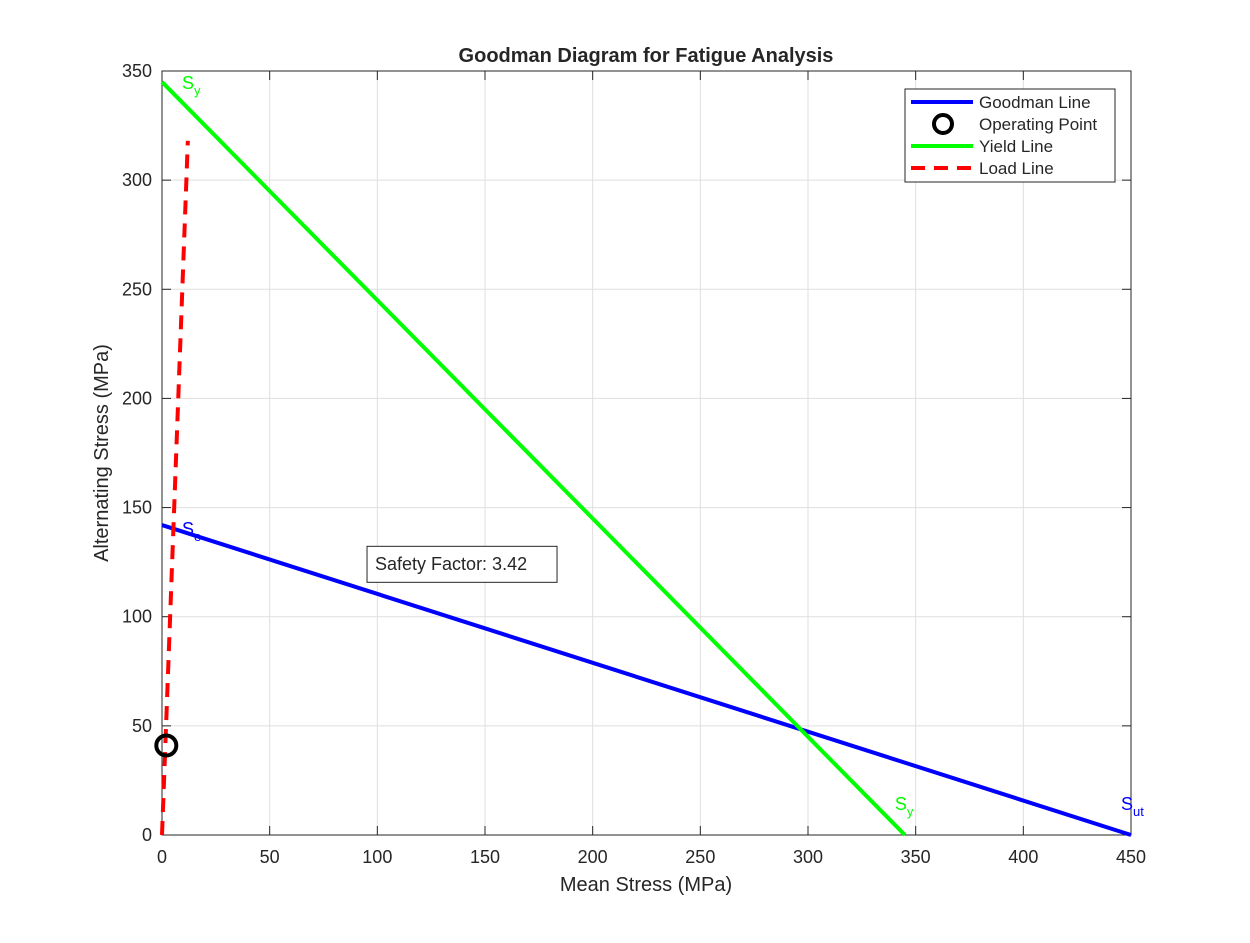 The width and height of the screenshot is (1250, 943). I want to click on x-axis-label: Mean Stress (MPa), so click(646, 885).